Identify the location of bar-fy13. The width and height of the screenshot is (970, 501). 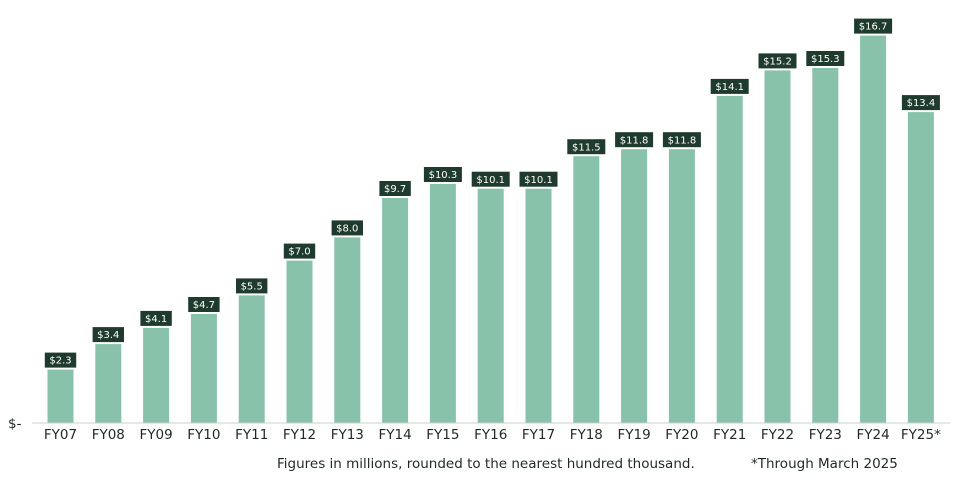
(347, 330).